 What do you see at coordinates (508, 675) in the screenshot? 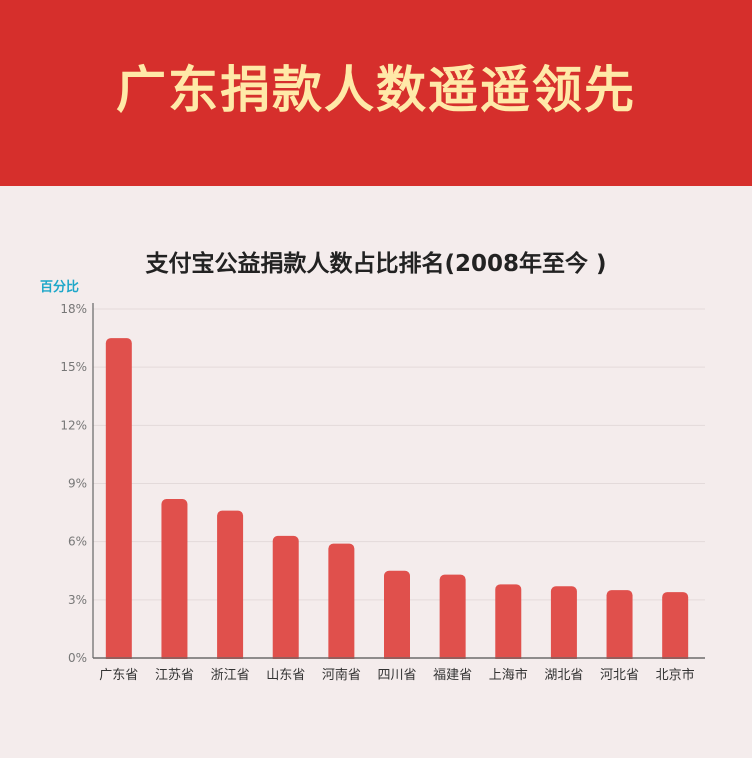
I see `x-tick-label: 上海市` at bounding box center [508, 675].